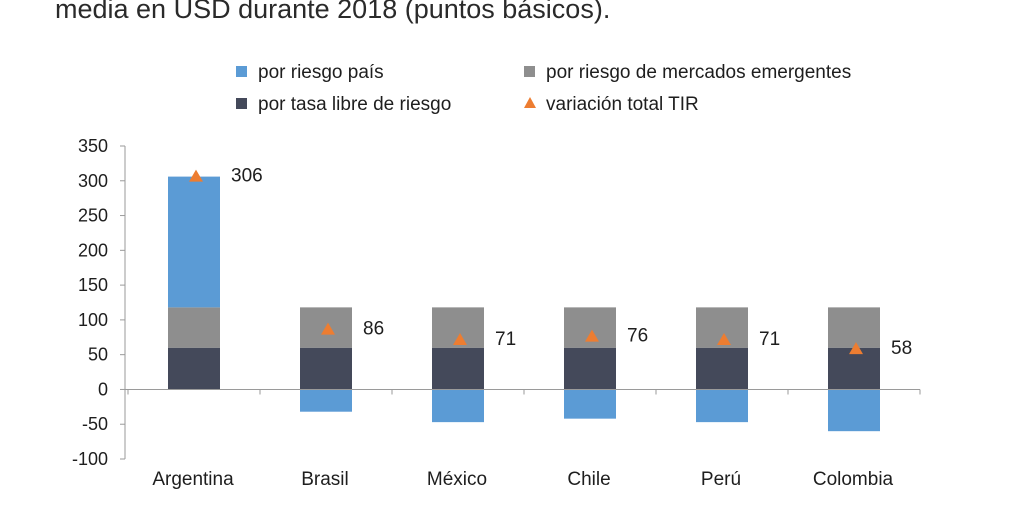  What do you see at coordinates (98, 355) in the screenshot?
I see `y-tick-label-6: 50` at bounding box center [98, 355].